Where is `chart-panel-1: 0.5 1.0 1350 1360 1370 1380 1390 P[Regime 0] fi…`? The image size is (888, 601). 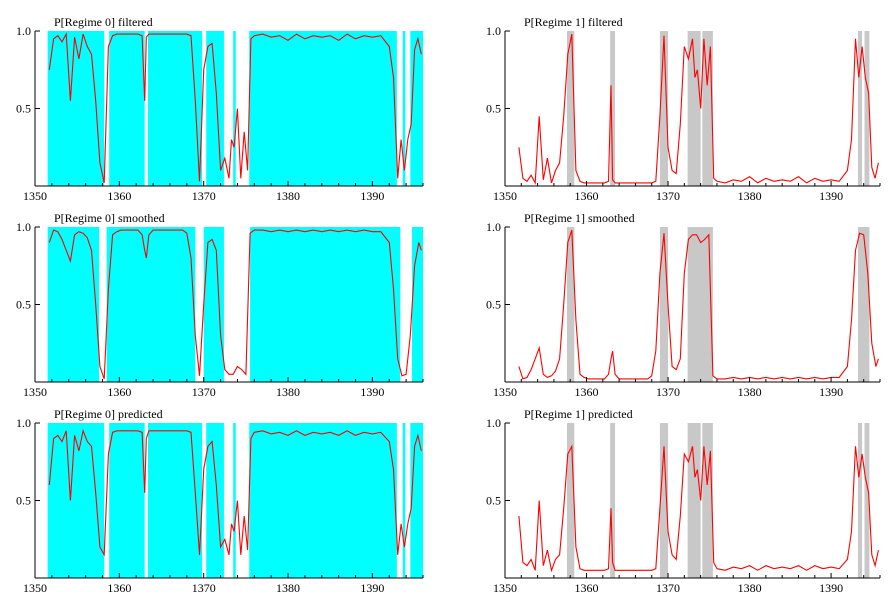
chart-panel-1: 0.5 1.0 1350 1360 1370 1380 1390 P[Regime 0] fi… is located at coordinates (220, 109).